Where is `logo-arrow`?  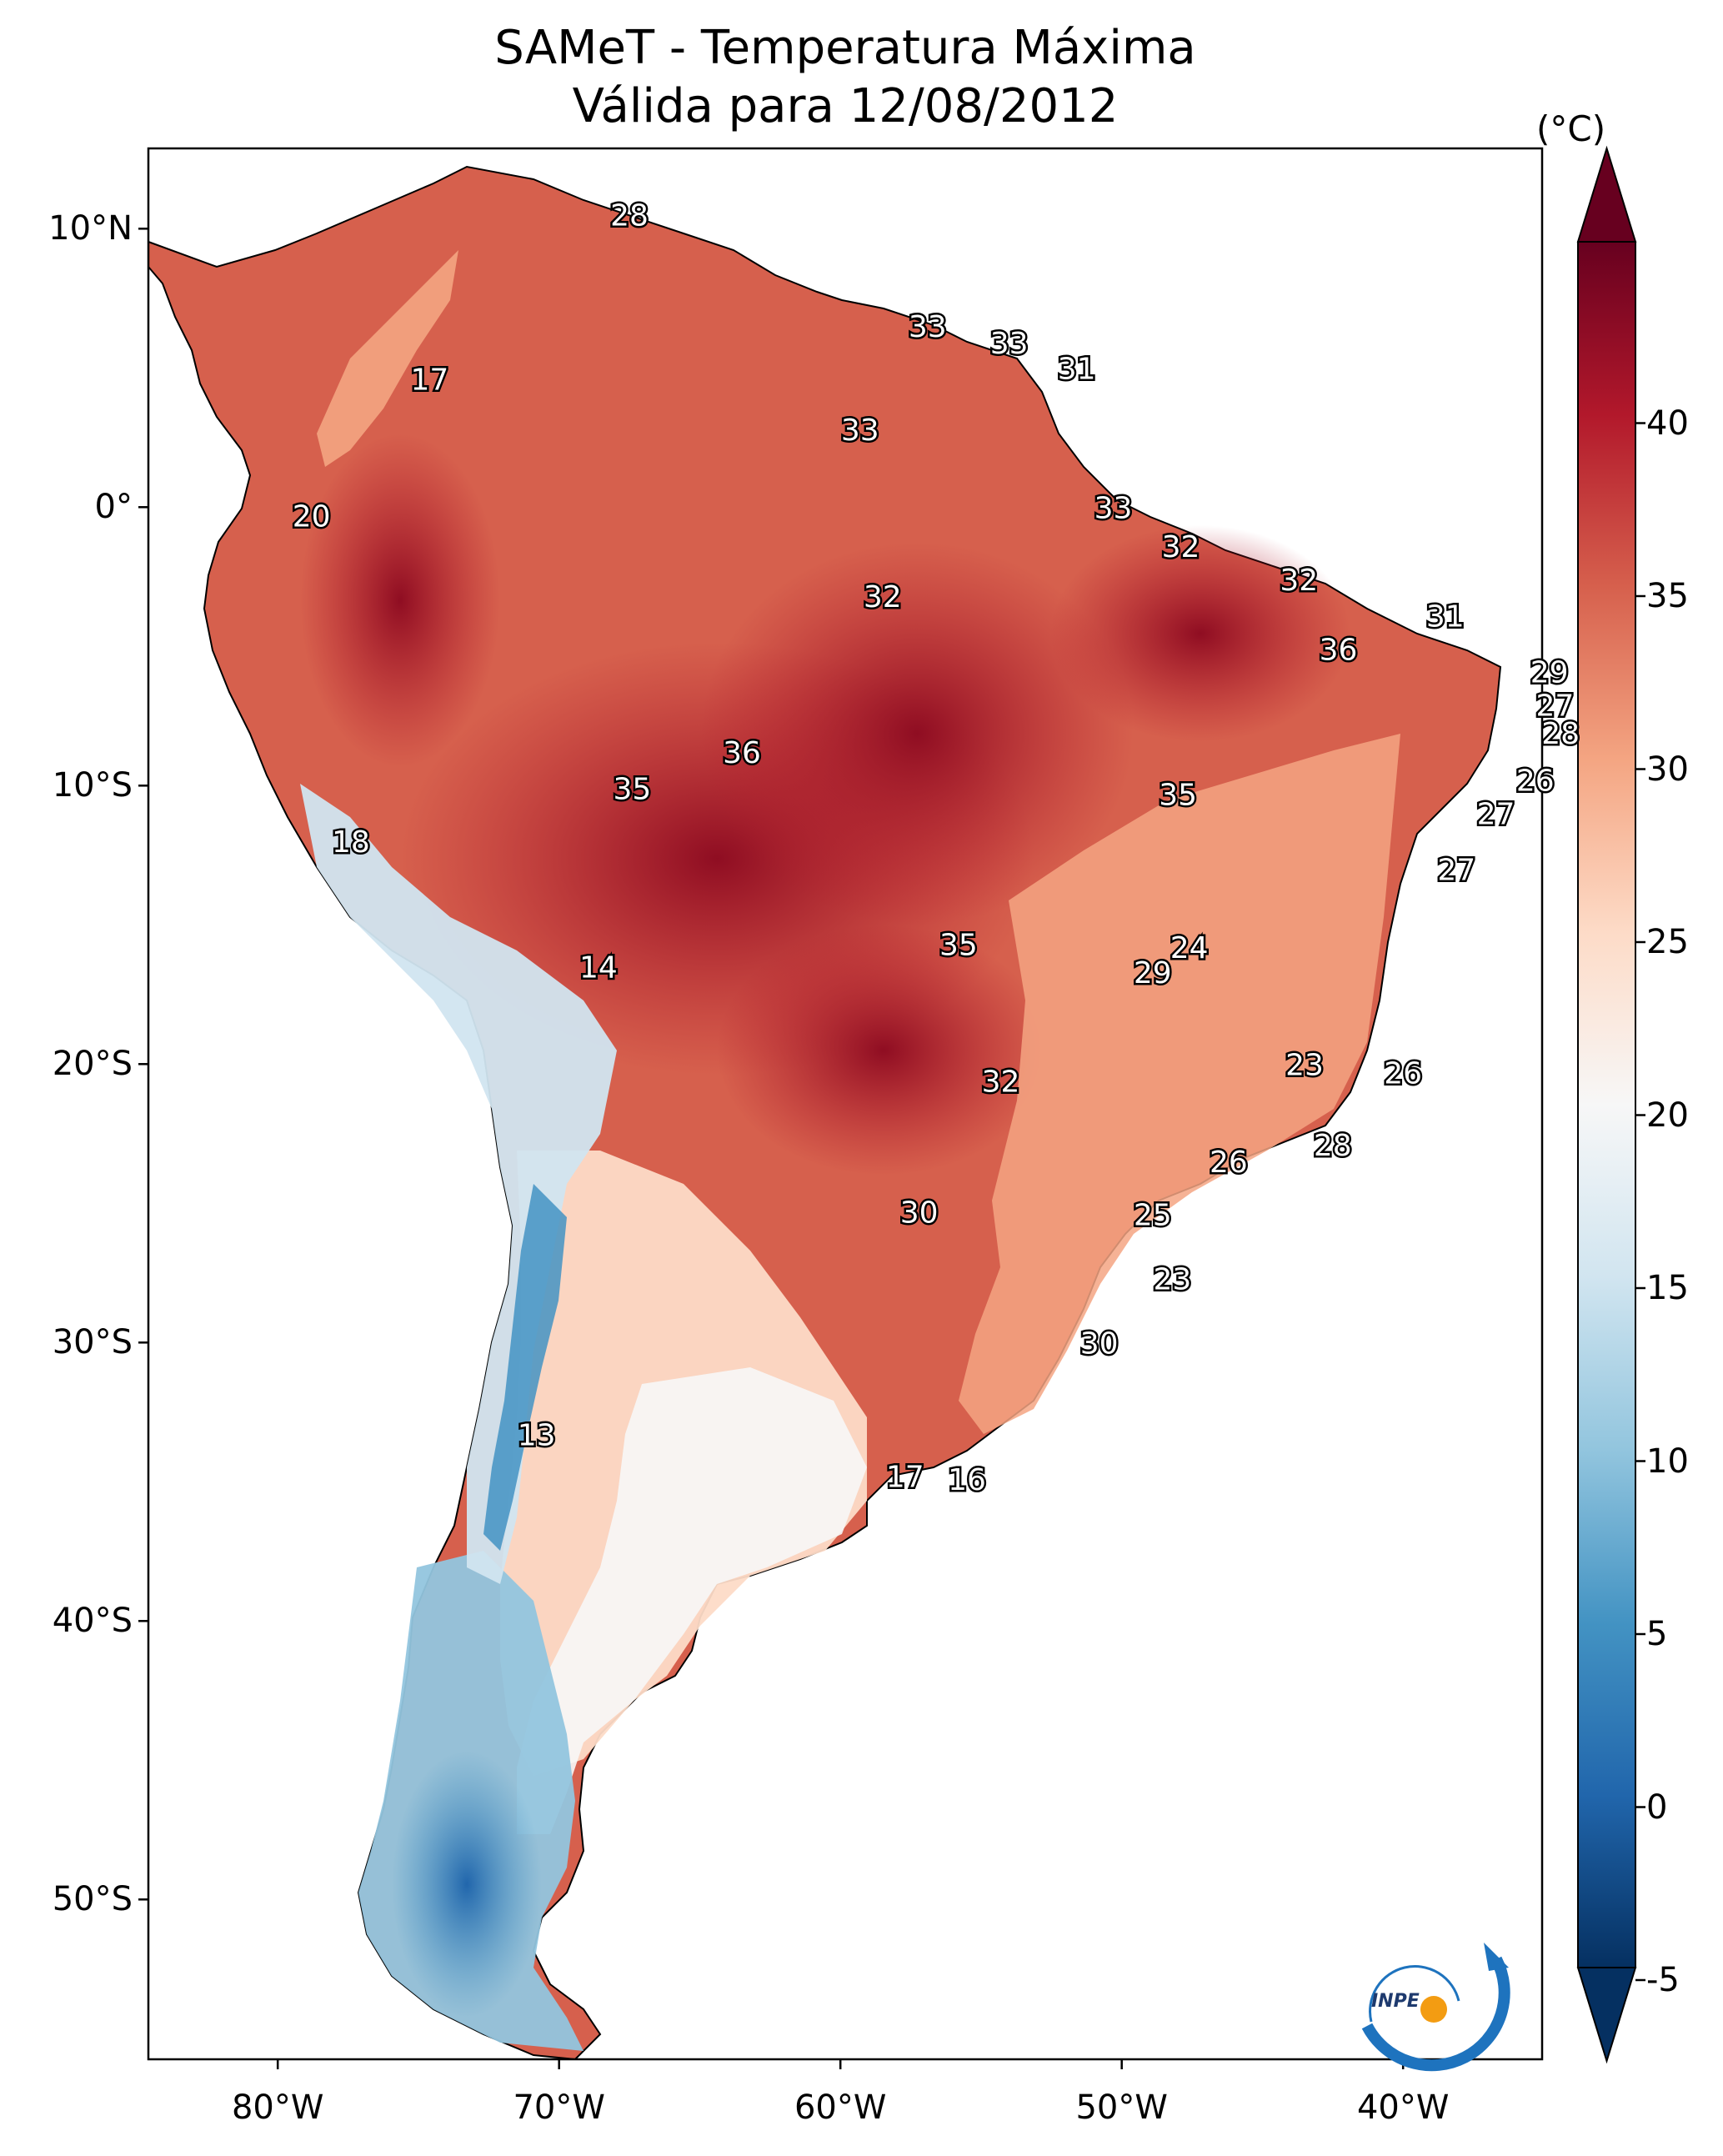
logo-arrow is located at coordinates (1496, 1957).